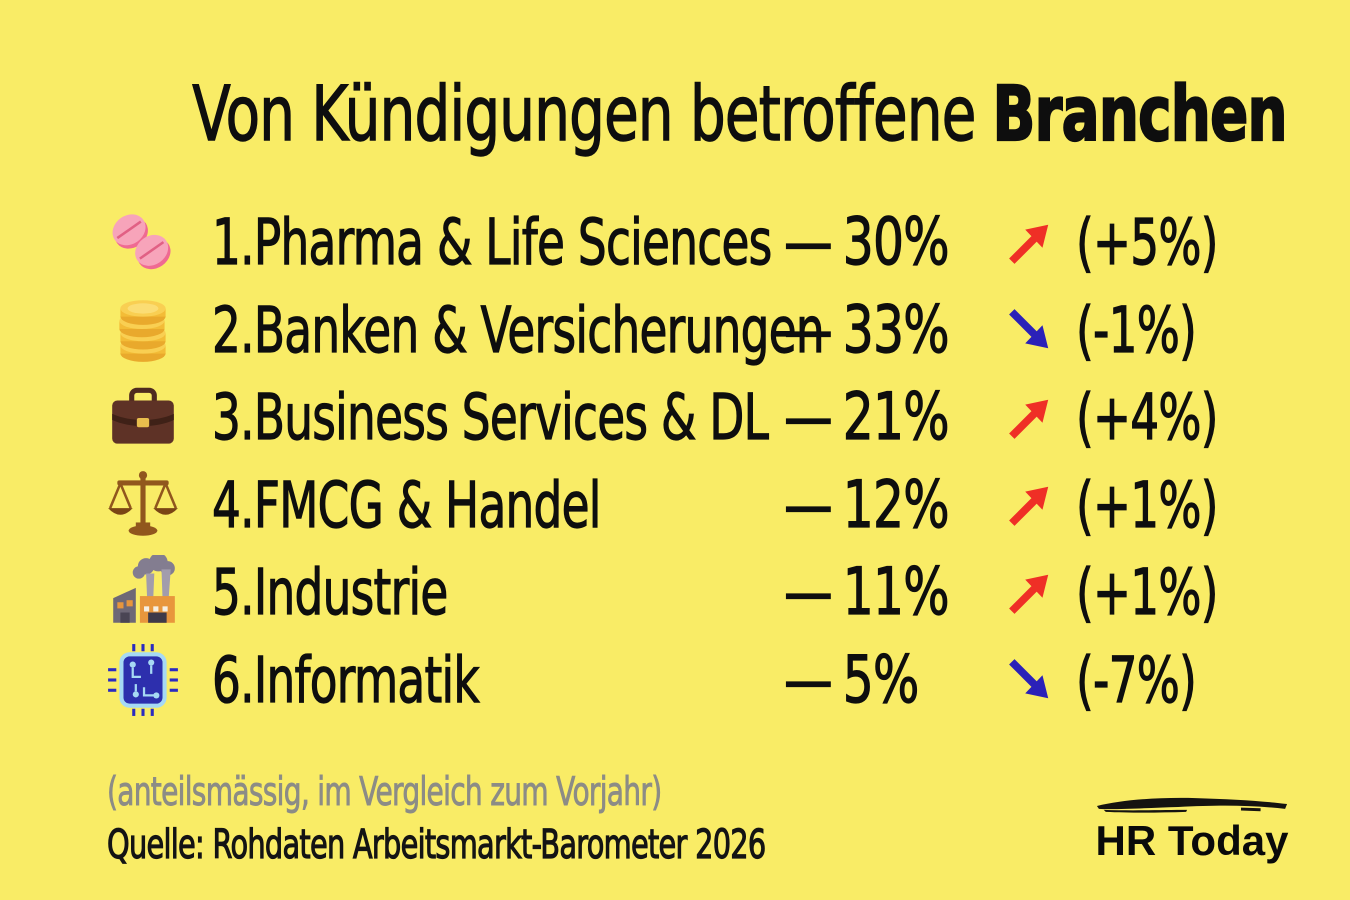  I want to click on logo-text: HR Today, so click(1192, 840).